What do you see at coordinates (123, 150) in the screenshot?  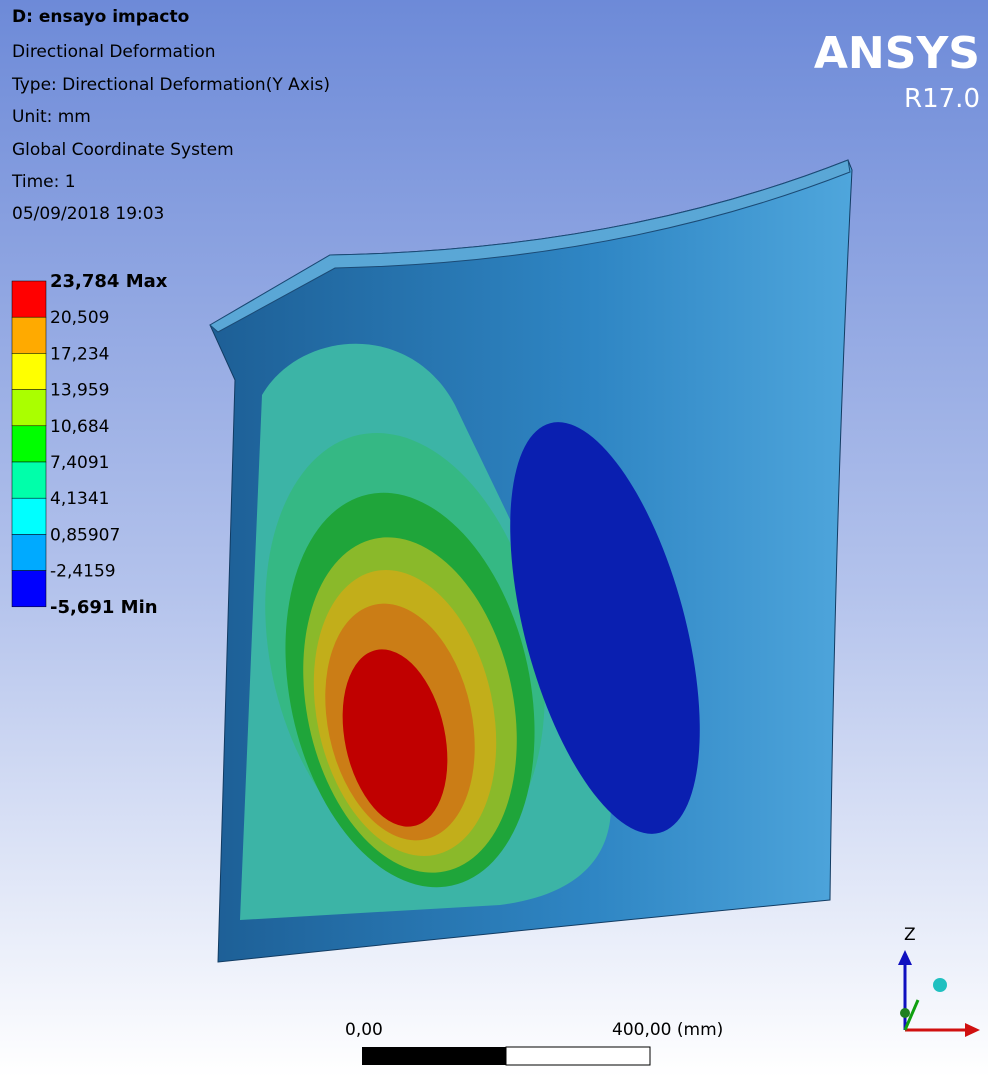 I see `header-line: Global Coordinate System` at bounding box center [123, 150].